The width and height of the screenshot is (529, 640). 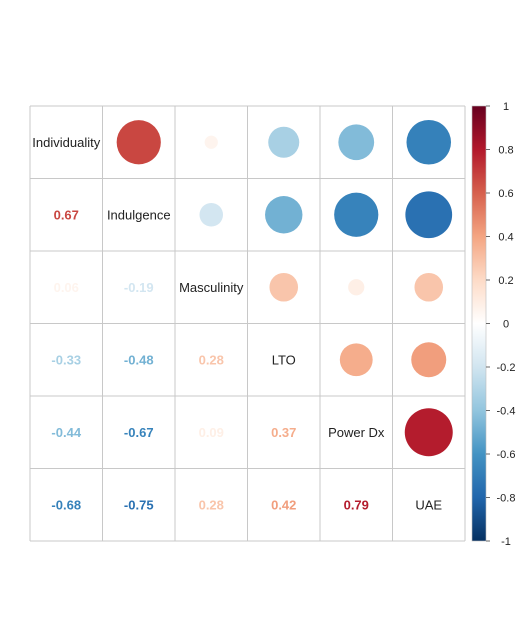 I want to click on correlation-value: -0.19, so click(x=139, y=287).